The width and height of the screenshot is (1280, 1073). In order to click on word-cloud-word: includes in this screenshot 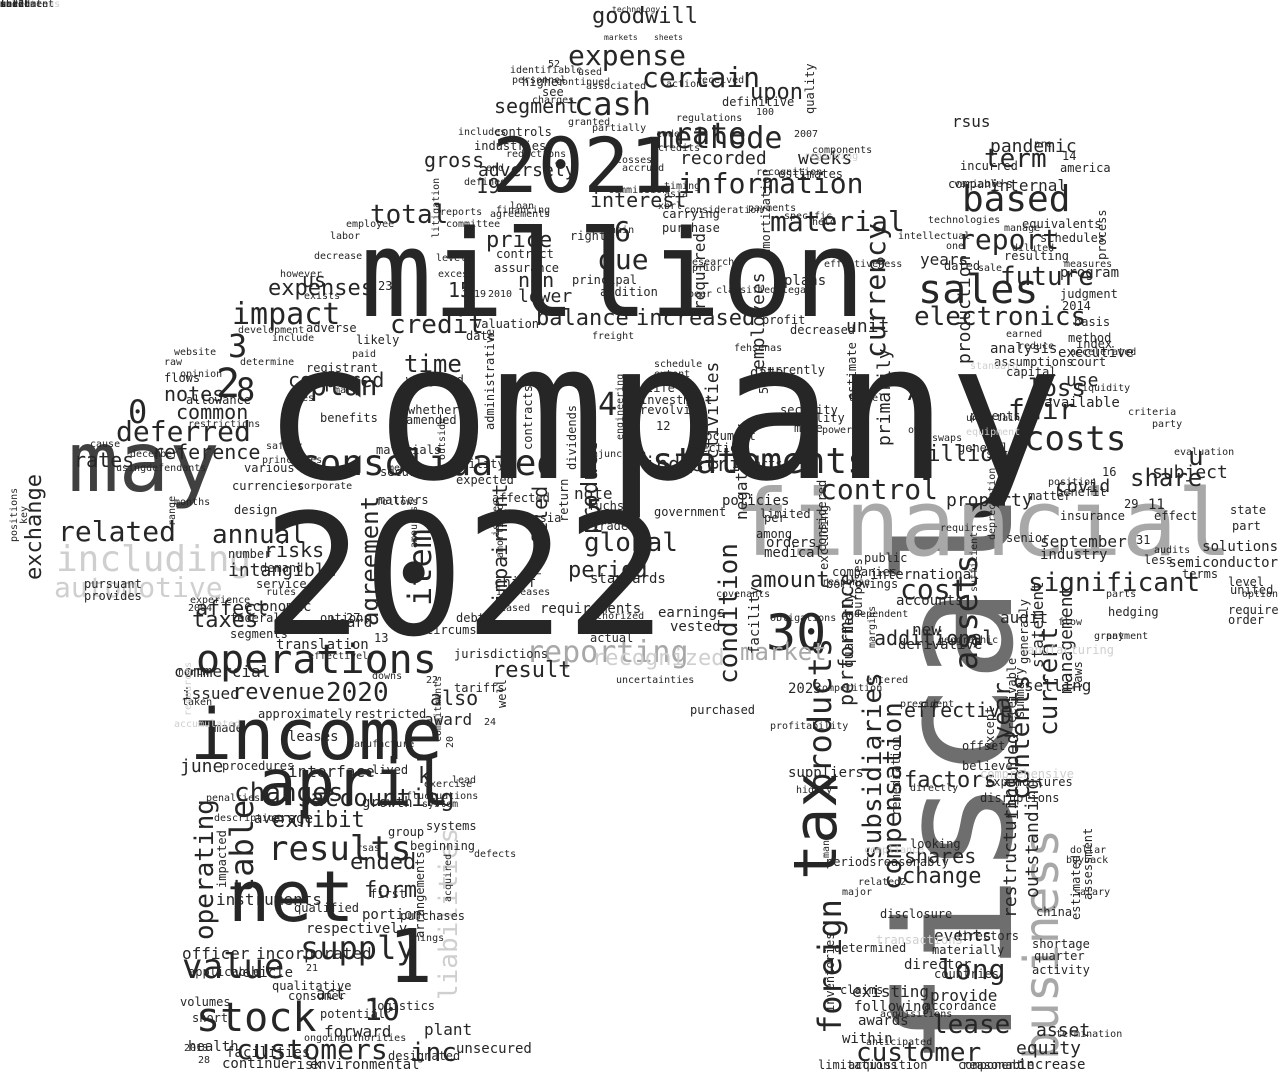, I will do `click(482, 132)`.